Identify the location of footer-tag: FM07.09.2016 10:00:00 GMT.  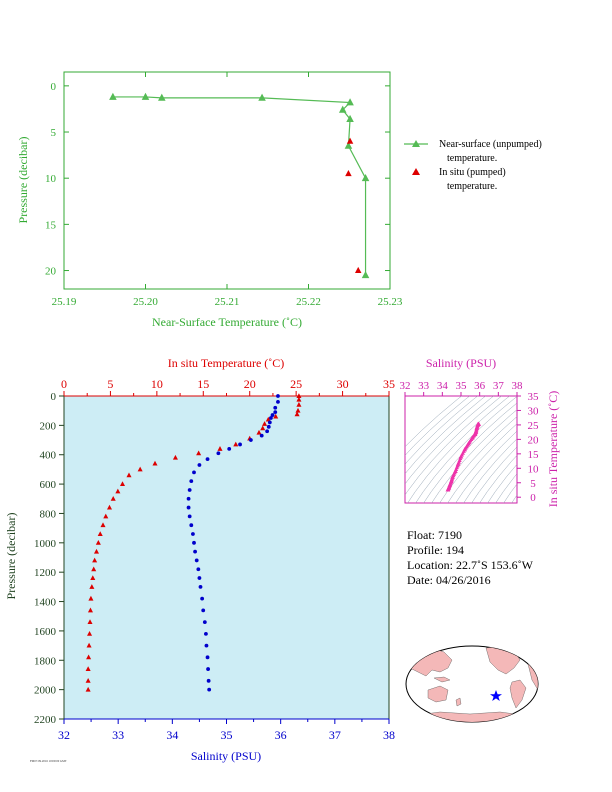
(48, 761).